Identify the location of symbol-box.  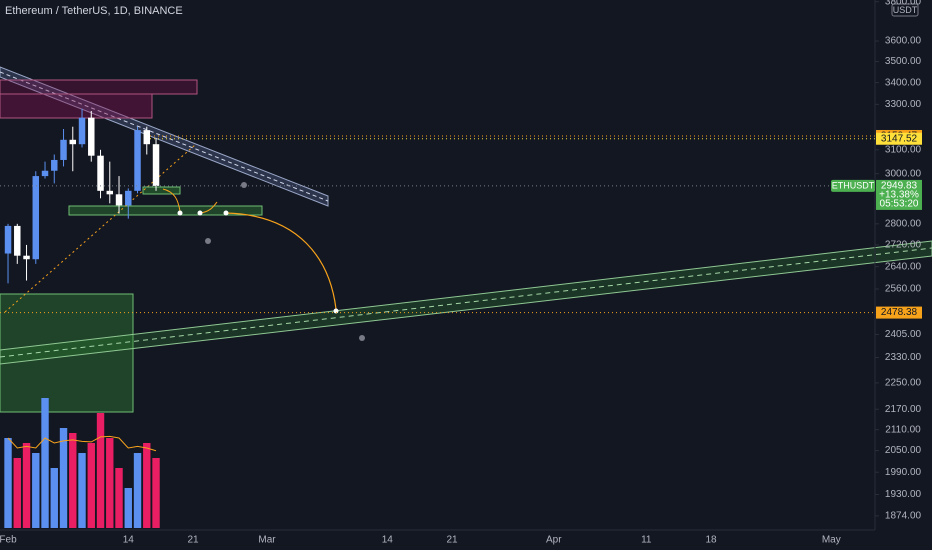
(853, 185).